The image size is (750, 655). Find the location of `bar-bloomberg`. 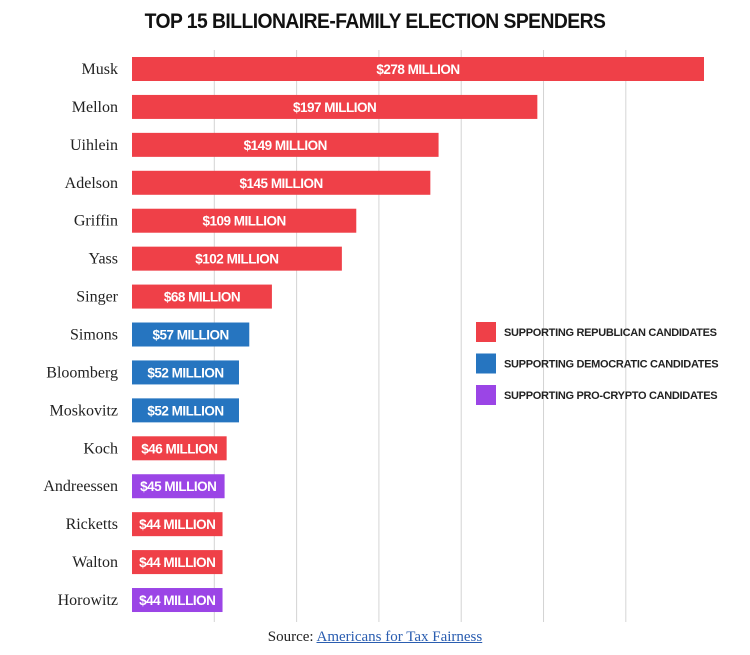

bar-bloomberg is located at coordinates (185, 372).